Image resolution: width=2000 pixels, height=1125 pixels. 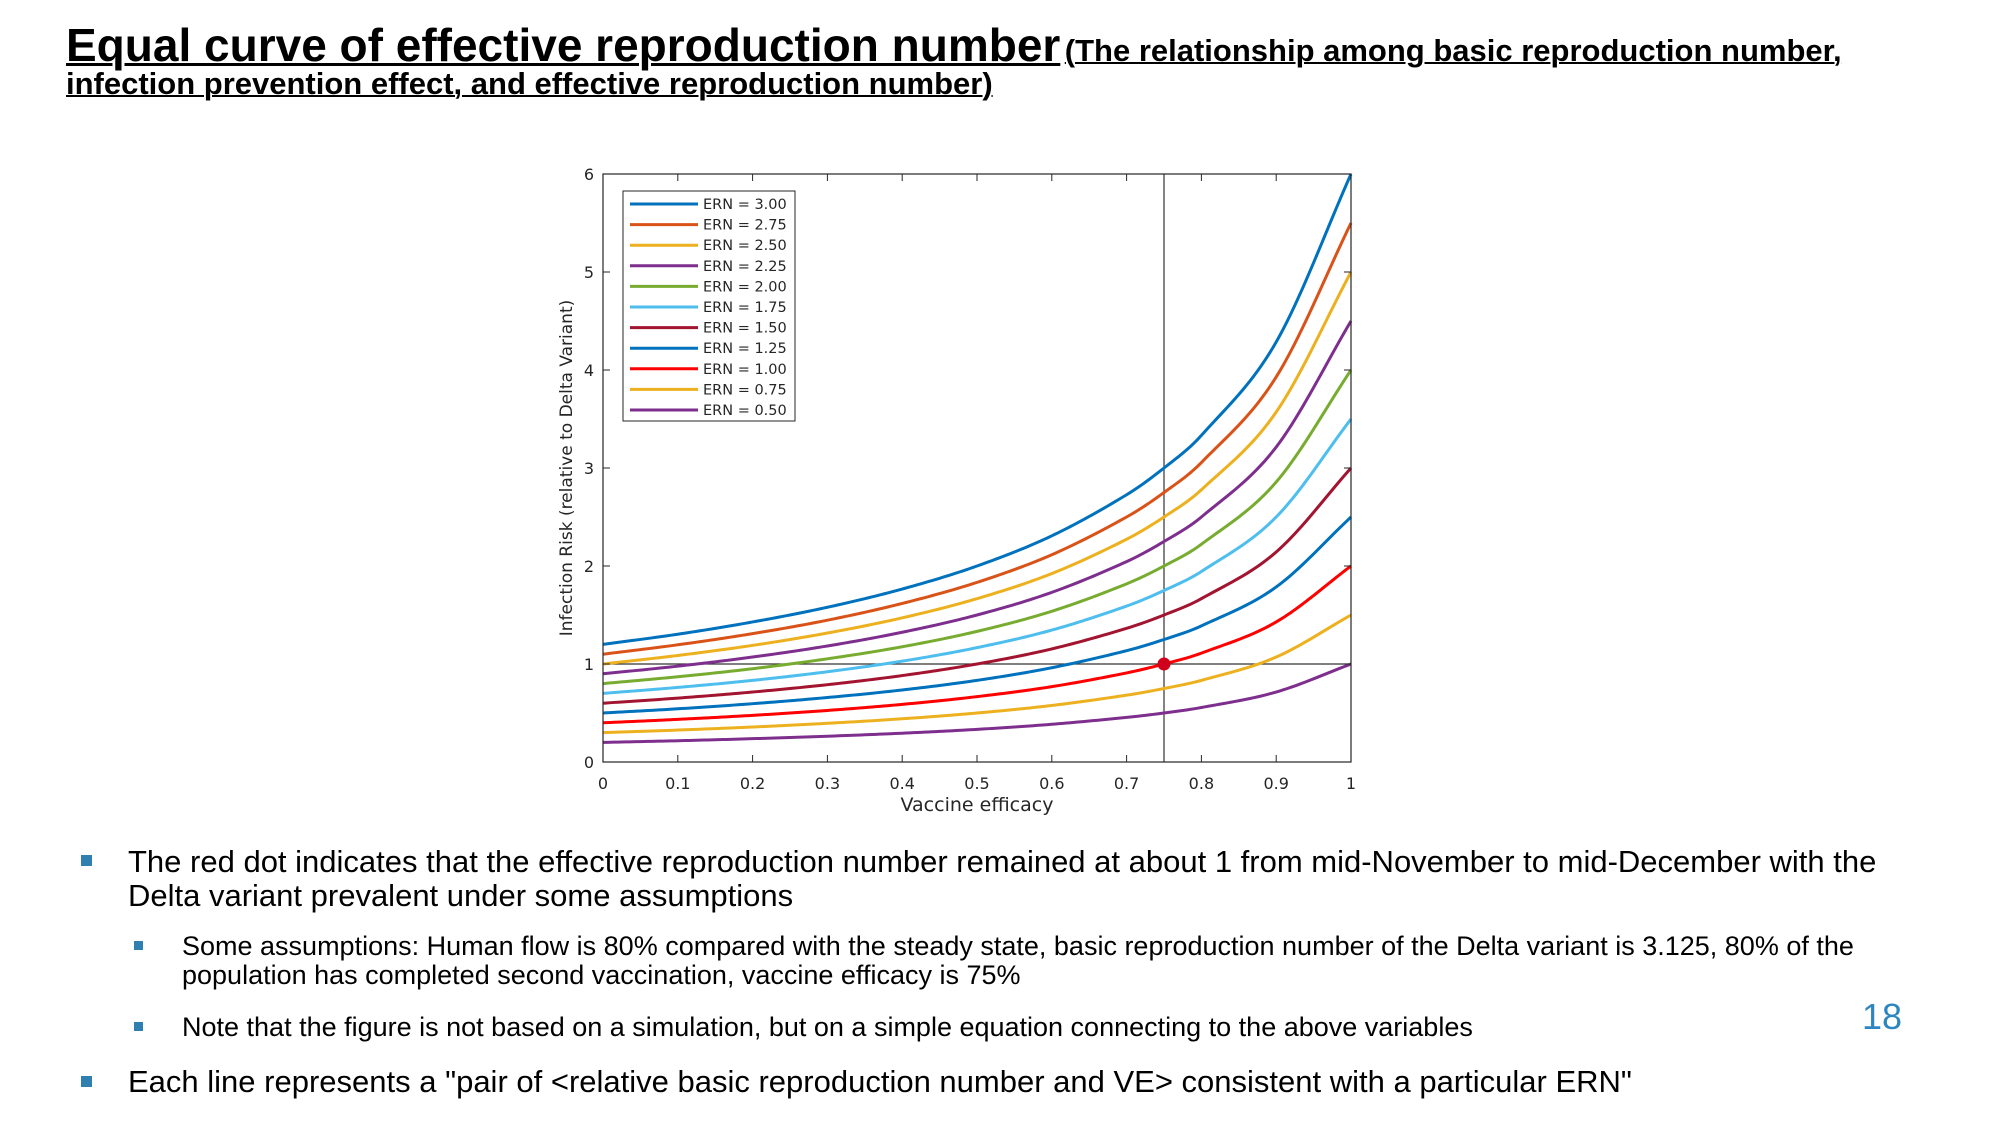 I want to click on legend-label: ERN = 1.25, so click(x=745, y=349).